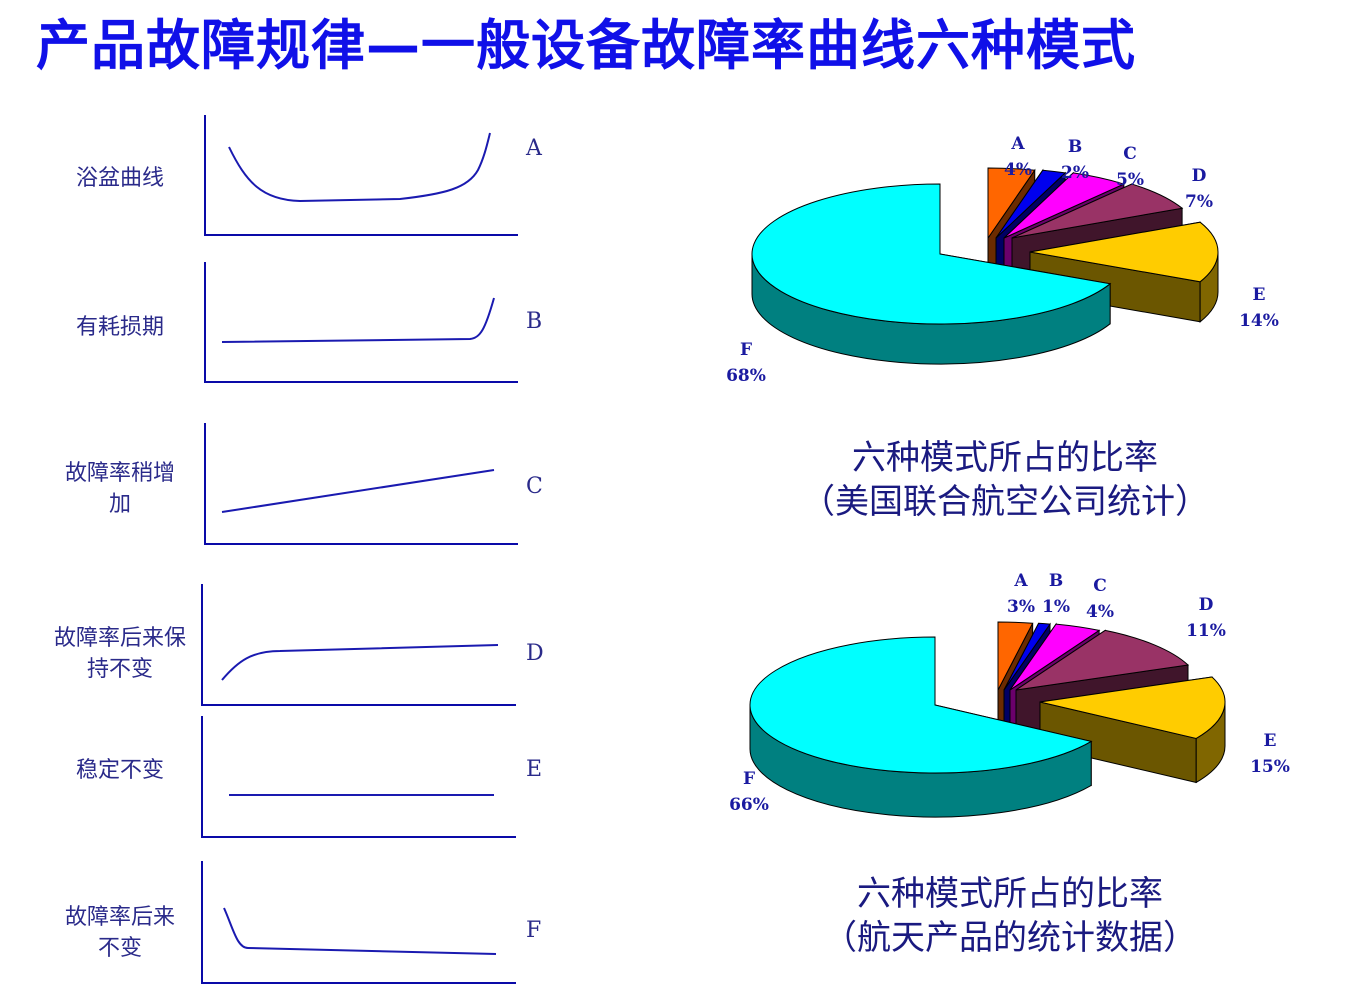 The height and width of the screenshot is (987, 1355). I want to click on pie-label-f: F 66%, so click(749, 792).